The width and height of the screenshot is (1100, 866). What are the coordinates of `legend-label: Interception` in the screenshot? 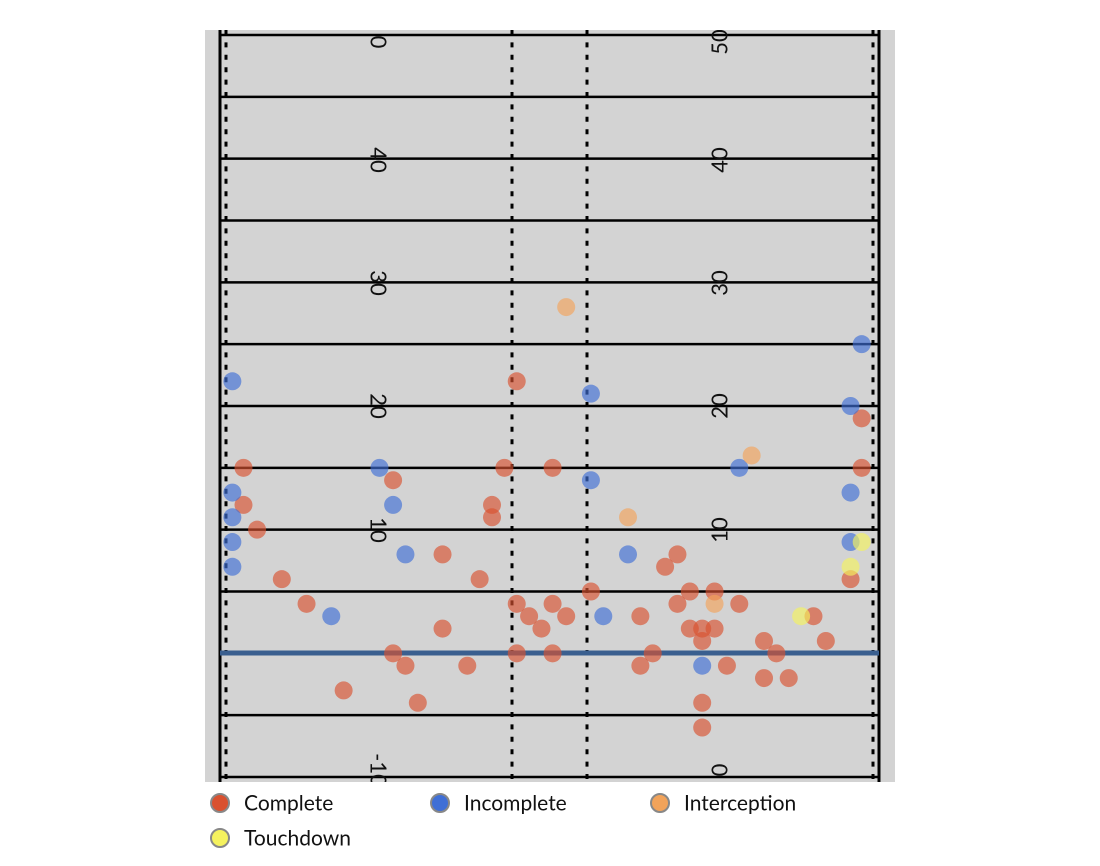 It's located at (740, 802).